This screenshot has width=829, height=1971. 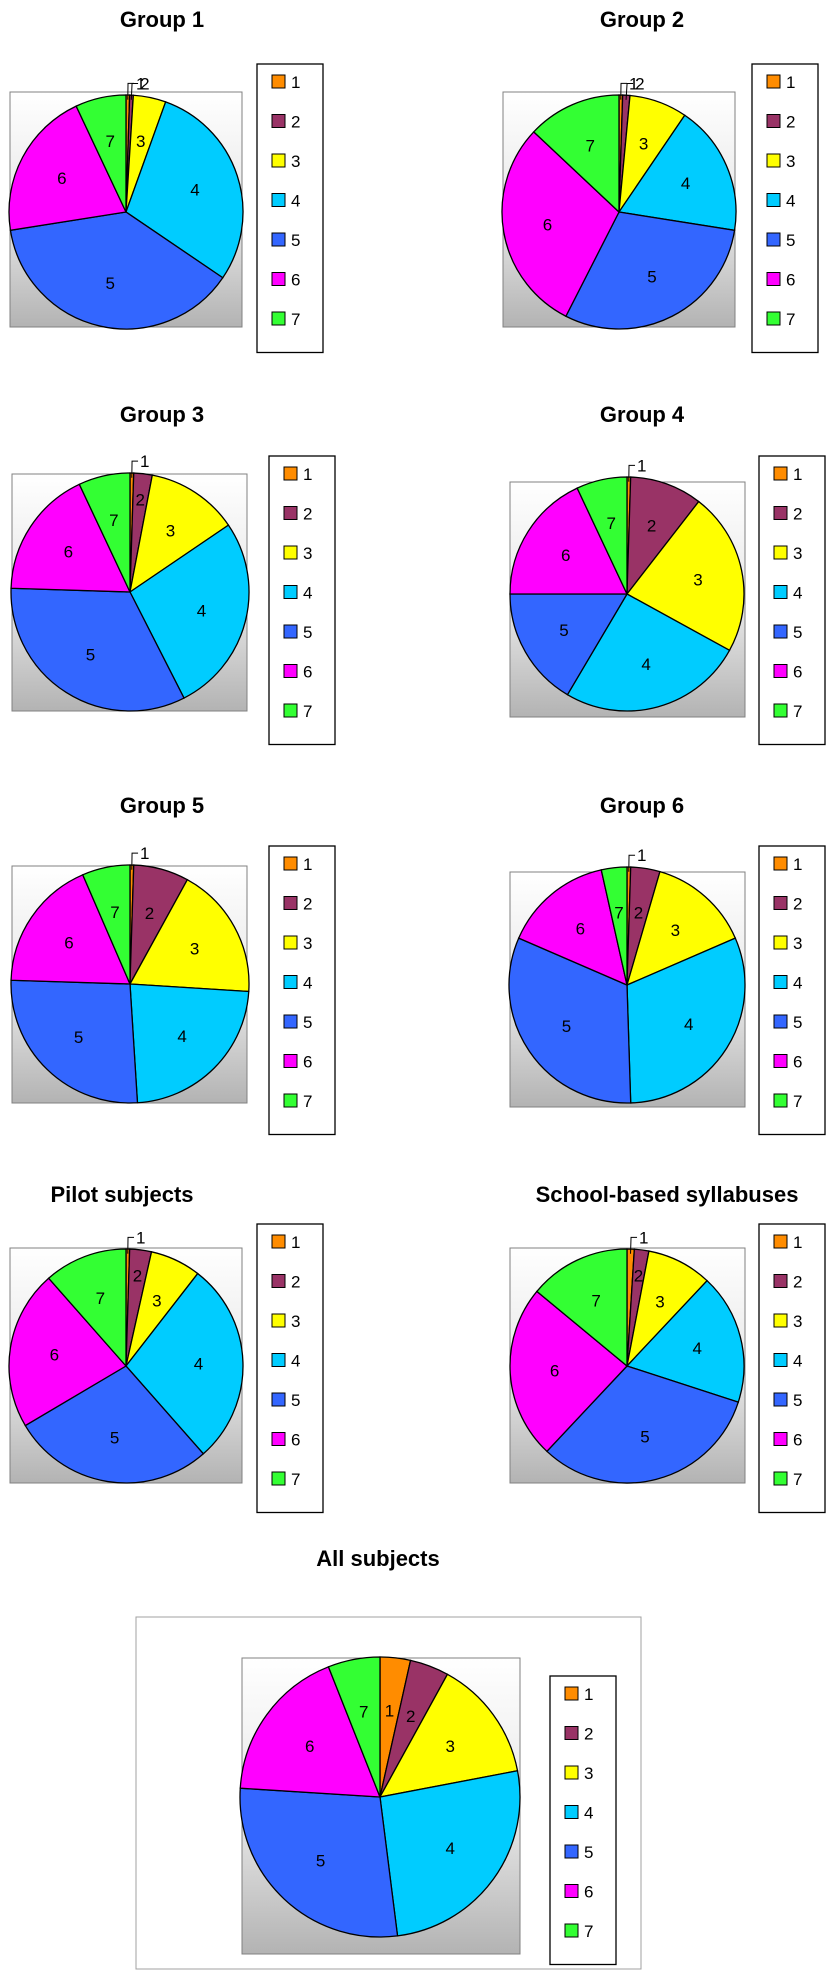 I want to click on chart-title: Group 5, so click(x=162, y=805).